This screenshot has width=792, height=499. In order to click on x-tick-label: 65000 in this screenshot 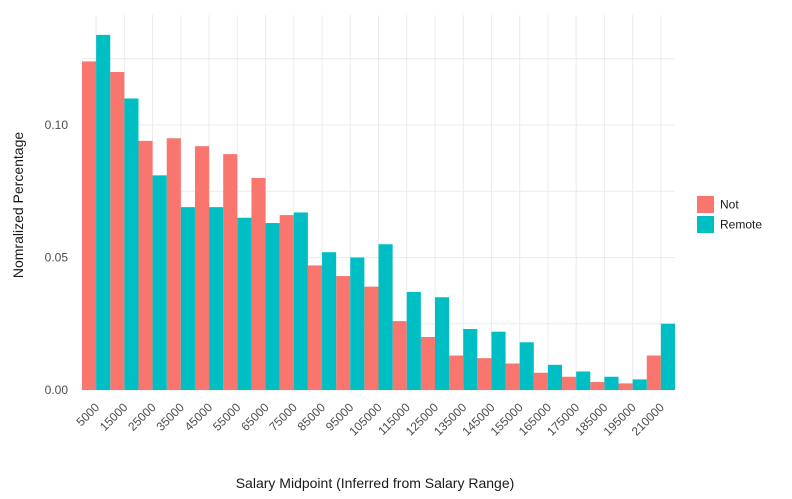, I will do `click(255, 417)`.